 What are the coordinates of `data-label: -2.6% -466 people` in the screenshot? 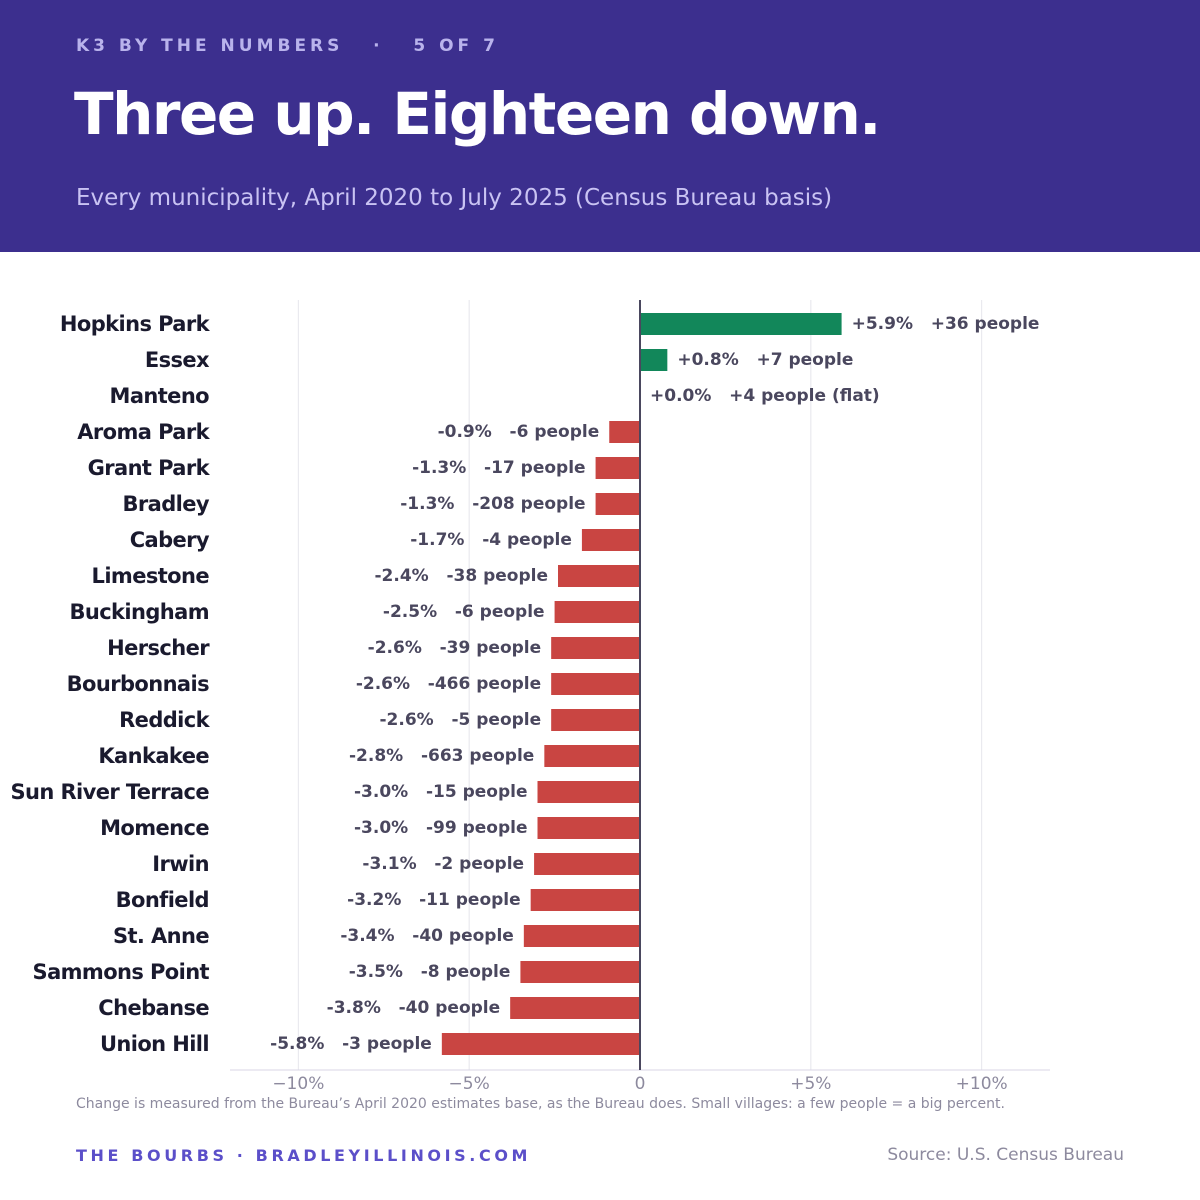 It's located at (448, 684).